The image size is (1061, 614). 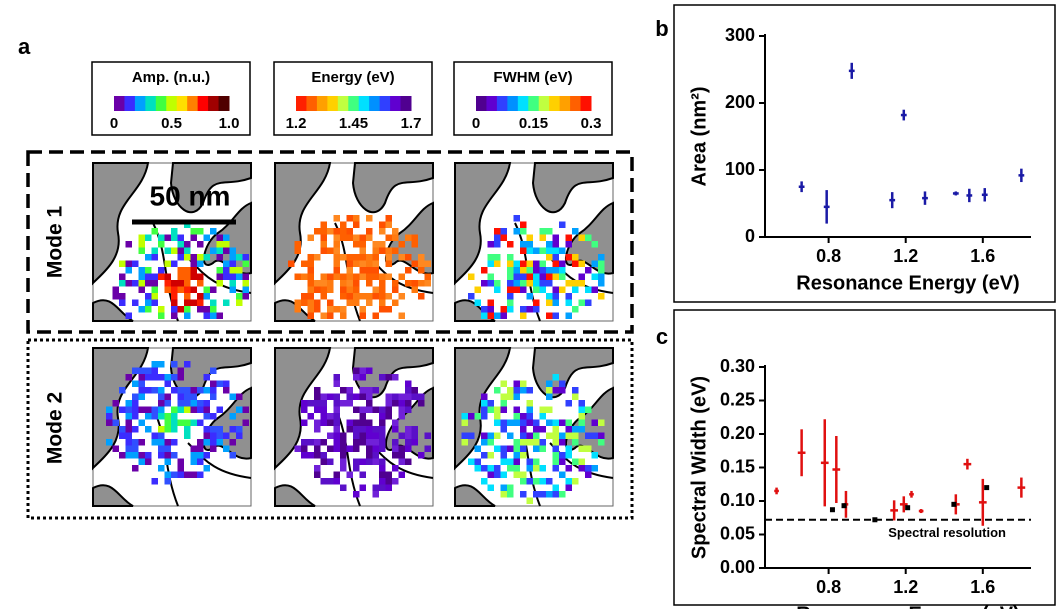 What do you see at coordinates (737, 533) in the screenshot?
I see `y-tick-label: 0.05` at bounding box center [737, 533].